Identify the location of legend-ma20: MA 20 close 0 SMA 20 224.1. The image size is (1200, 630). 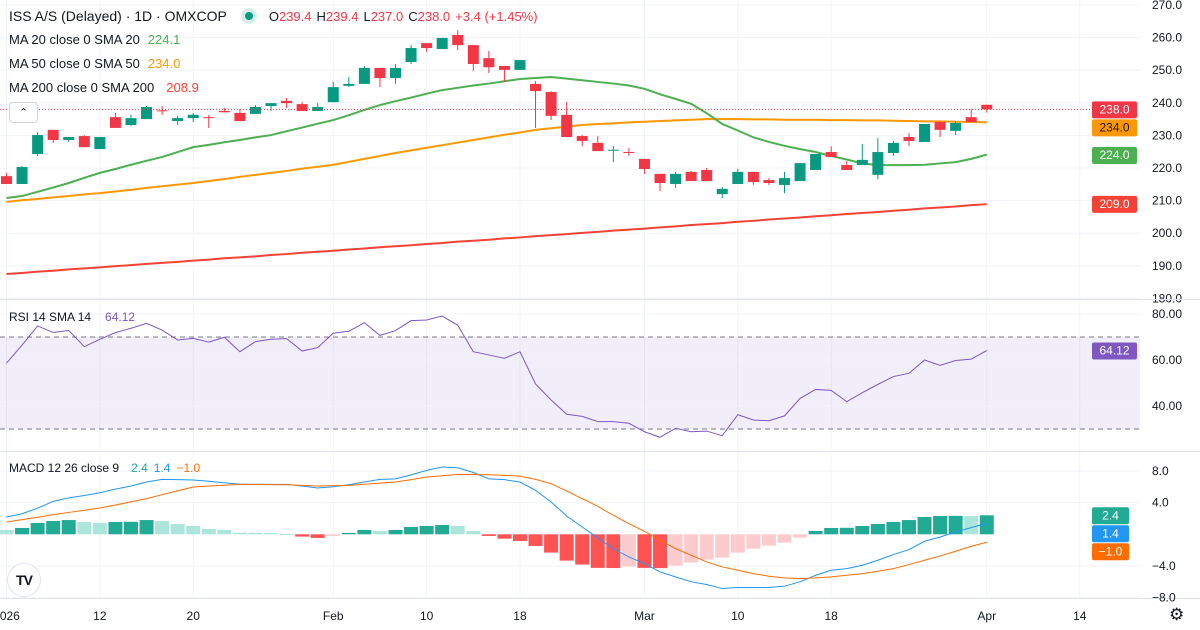
(94, 39).